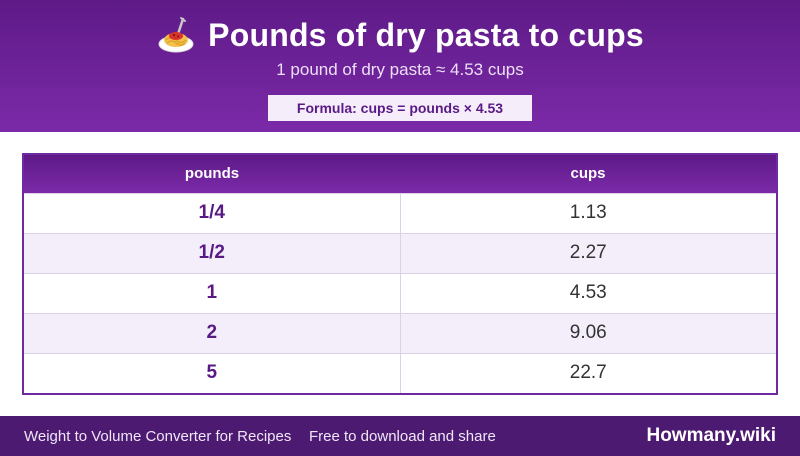  I want to click on table-row: 1/2 2.27, so click(400, 252).